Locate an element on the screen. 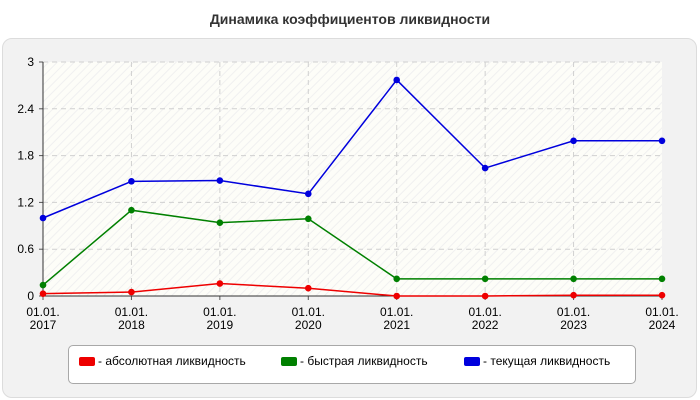  x-tick-label: 01.01. 2024 is located at coordinates (661, 318).